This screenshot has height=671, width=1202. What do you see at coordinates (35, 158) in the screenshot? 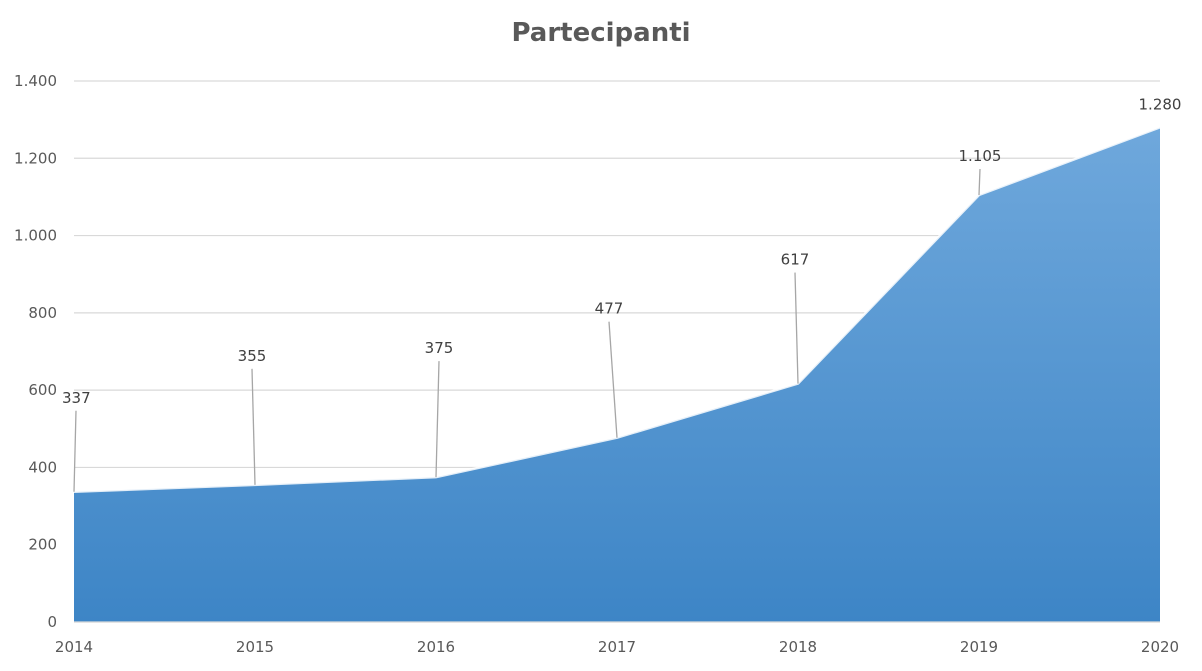
I see `y-tick-label: 1.200` at bounding box center [35, 158].